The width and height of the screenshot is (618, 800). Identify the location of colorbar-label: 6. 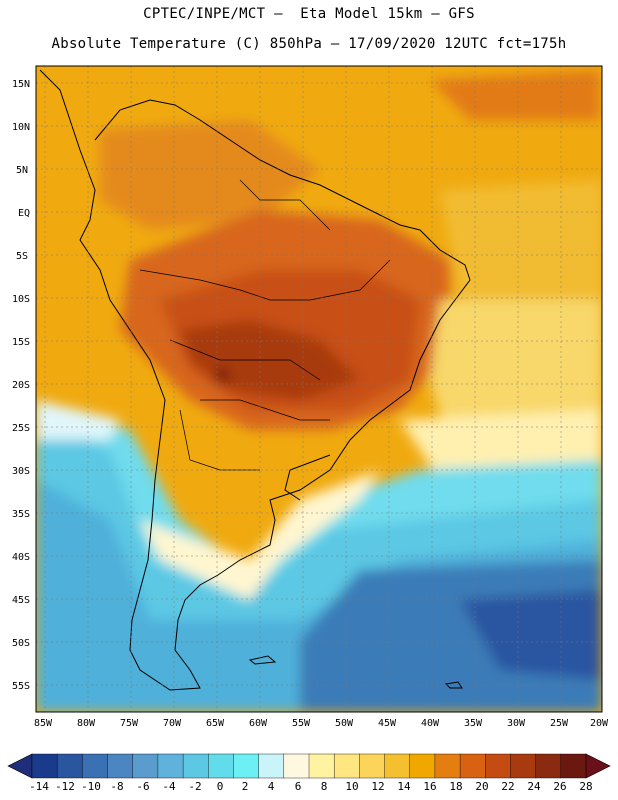
(298, 786).